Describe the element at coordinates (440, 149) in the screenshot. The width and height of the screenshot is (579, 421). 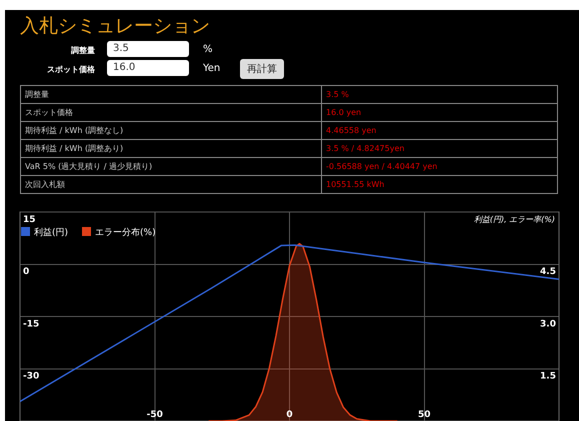
I see `text: 3.5 % / 4.82475yen` at that location.